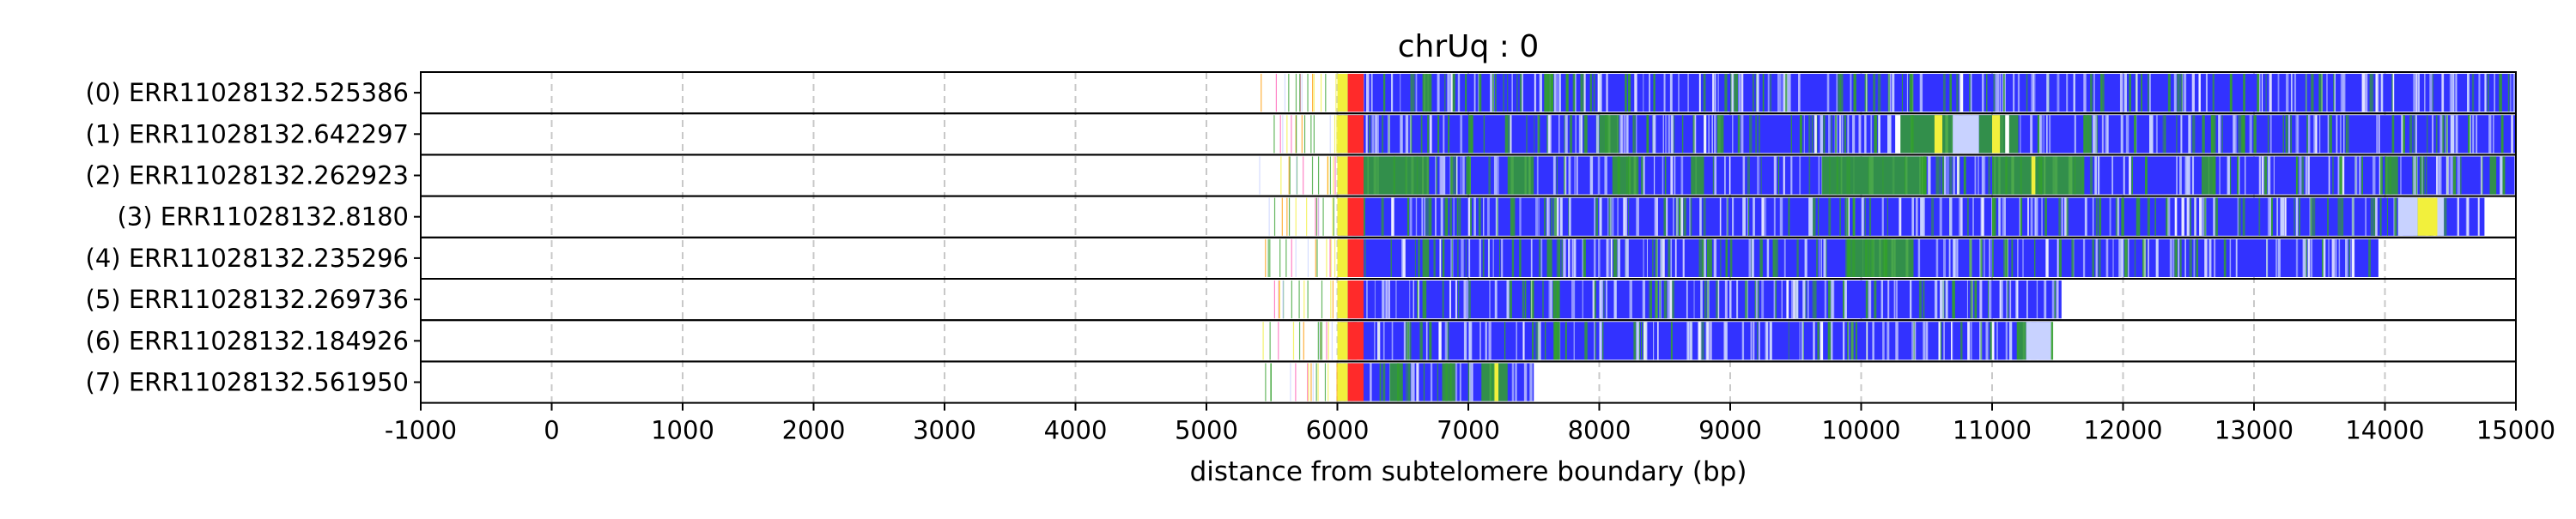  I want to click on x-tick-label-13: 12000, so click(2122, 430).